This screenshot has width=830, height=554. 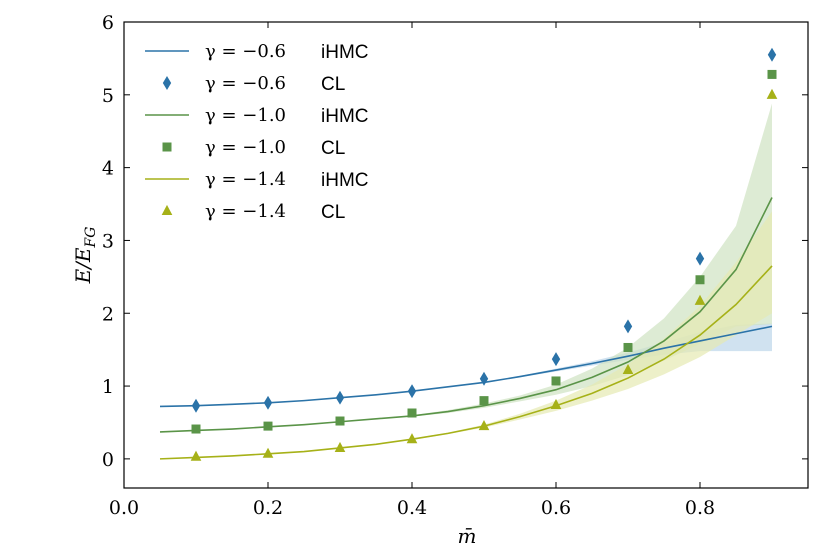 What do you see at coordinates (108, 387) in the screenshot?
I see `y-tick-label: 1` at bounding box center [108, 387].